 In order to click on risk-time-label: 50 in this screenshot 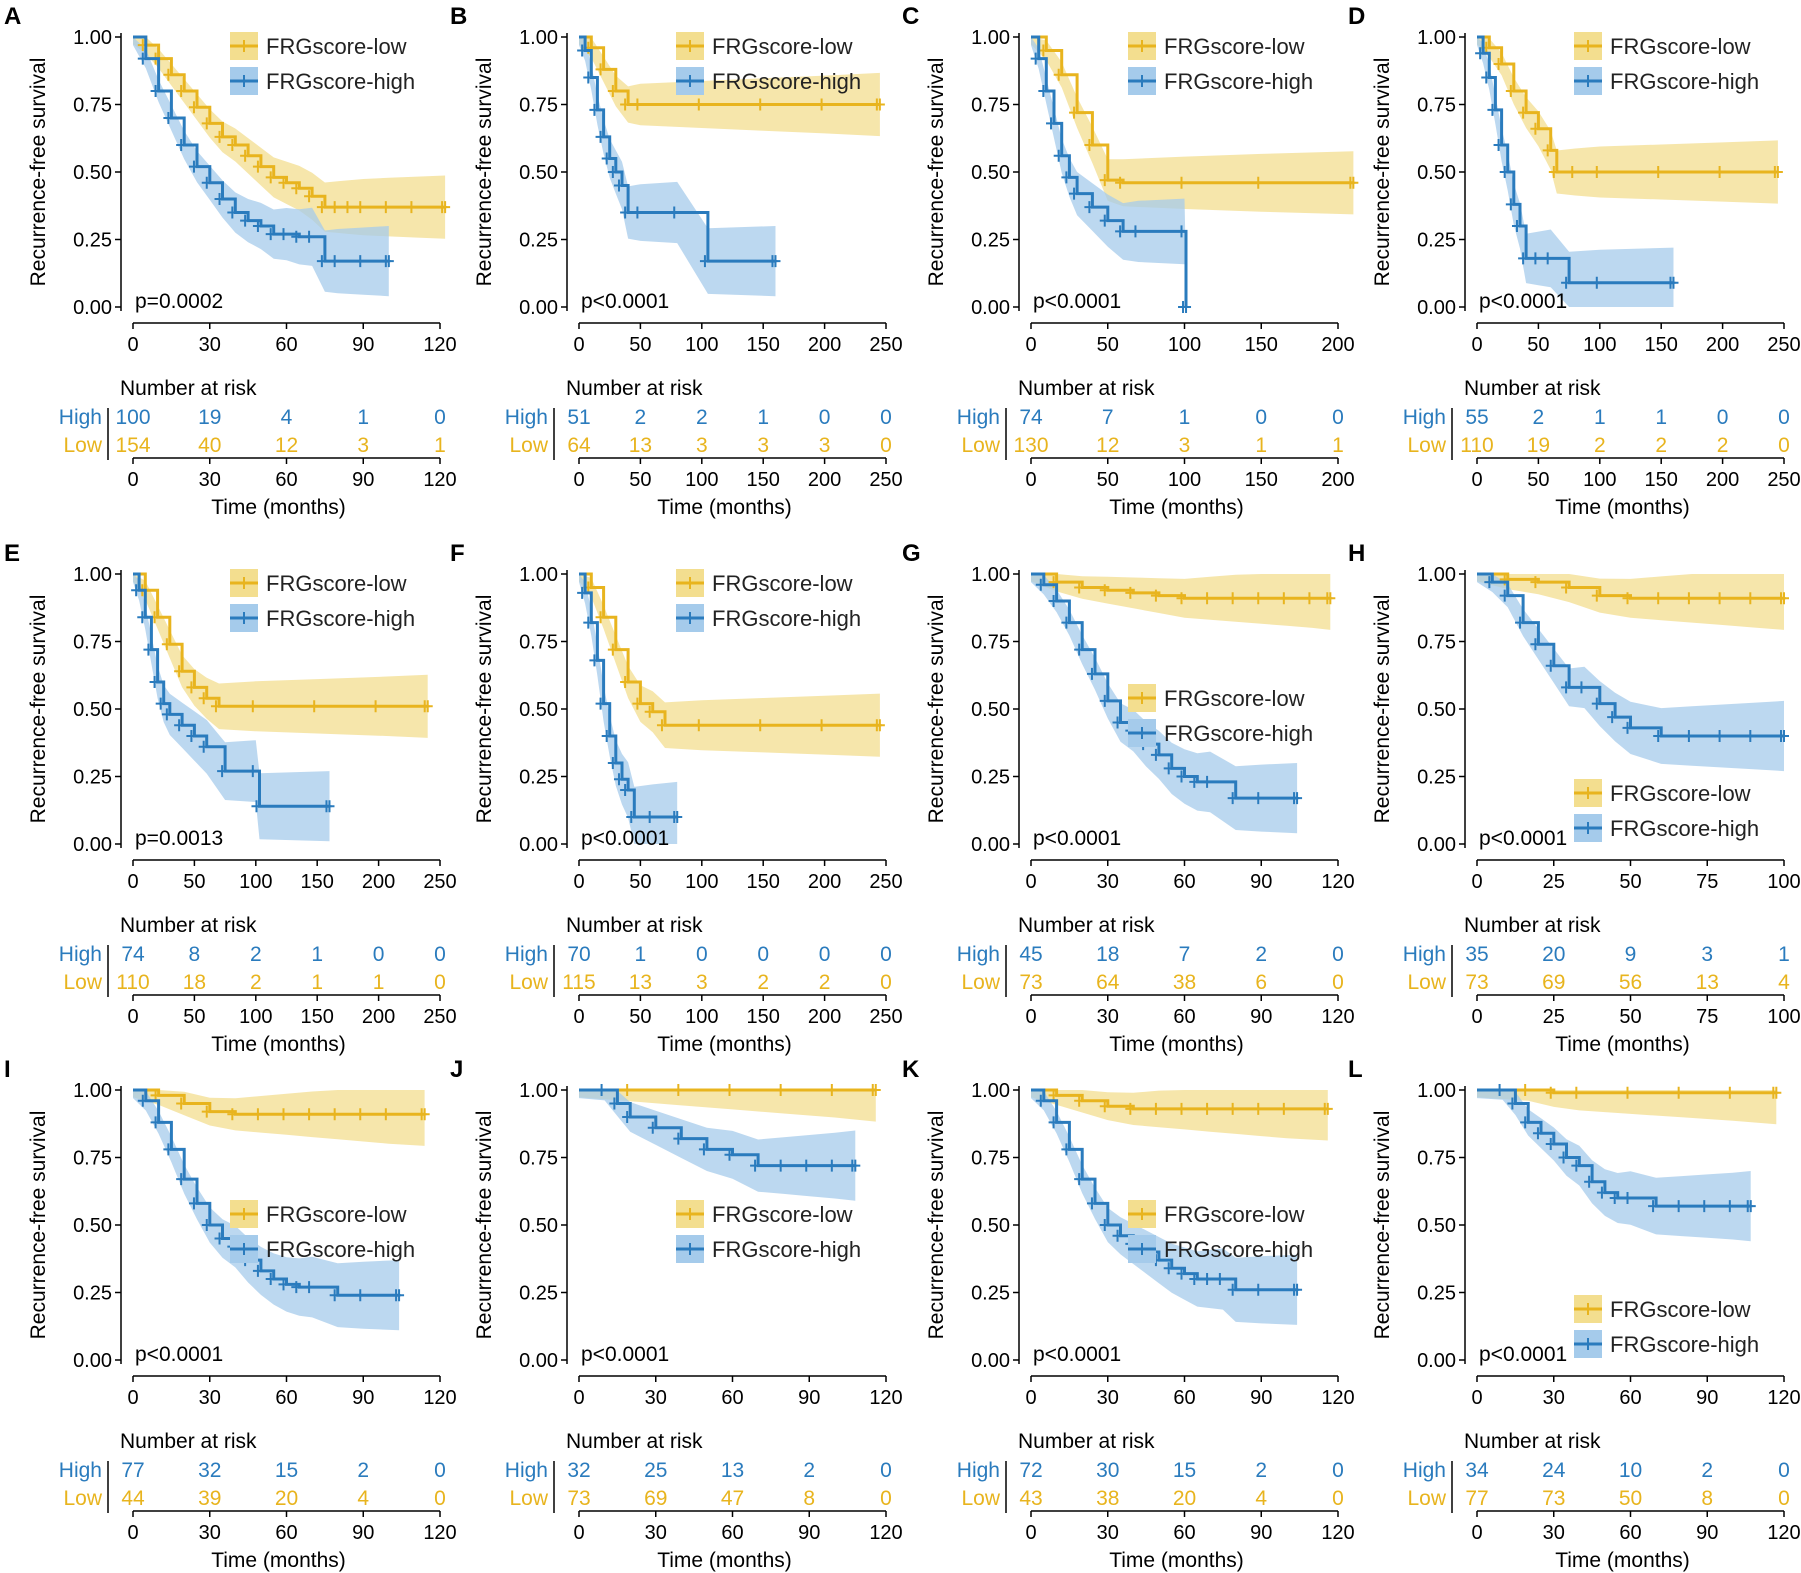, I will do `click(1538, 480)`.